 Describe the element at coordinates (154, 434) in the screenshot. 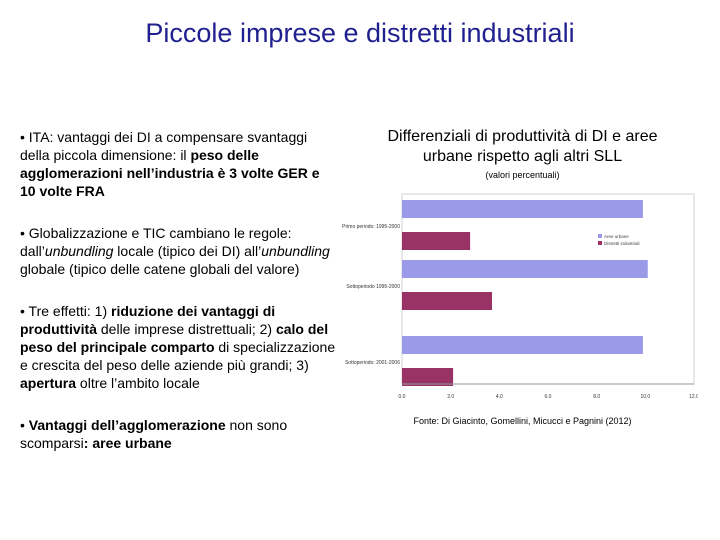

I see `bullet-4-text-3: non sono scomparsi` at that location.